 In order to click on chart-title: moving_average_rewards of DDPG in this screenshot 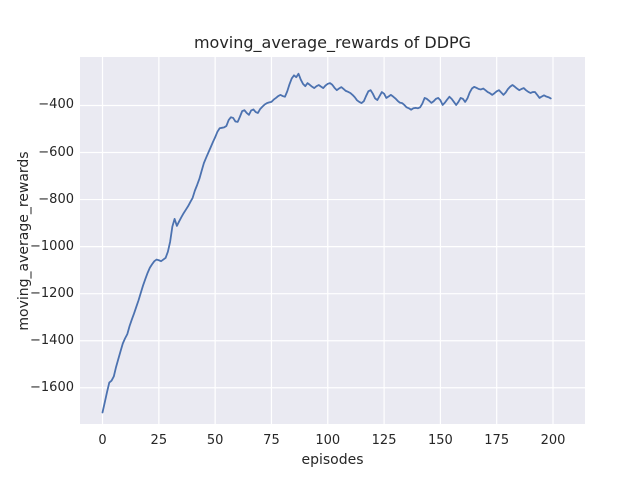, I will do `click(332, 42)`.